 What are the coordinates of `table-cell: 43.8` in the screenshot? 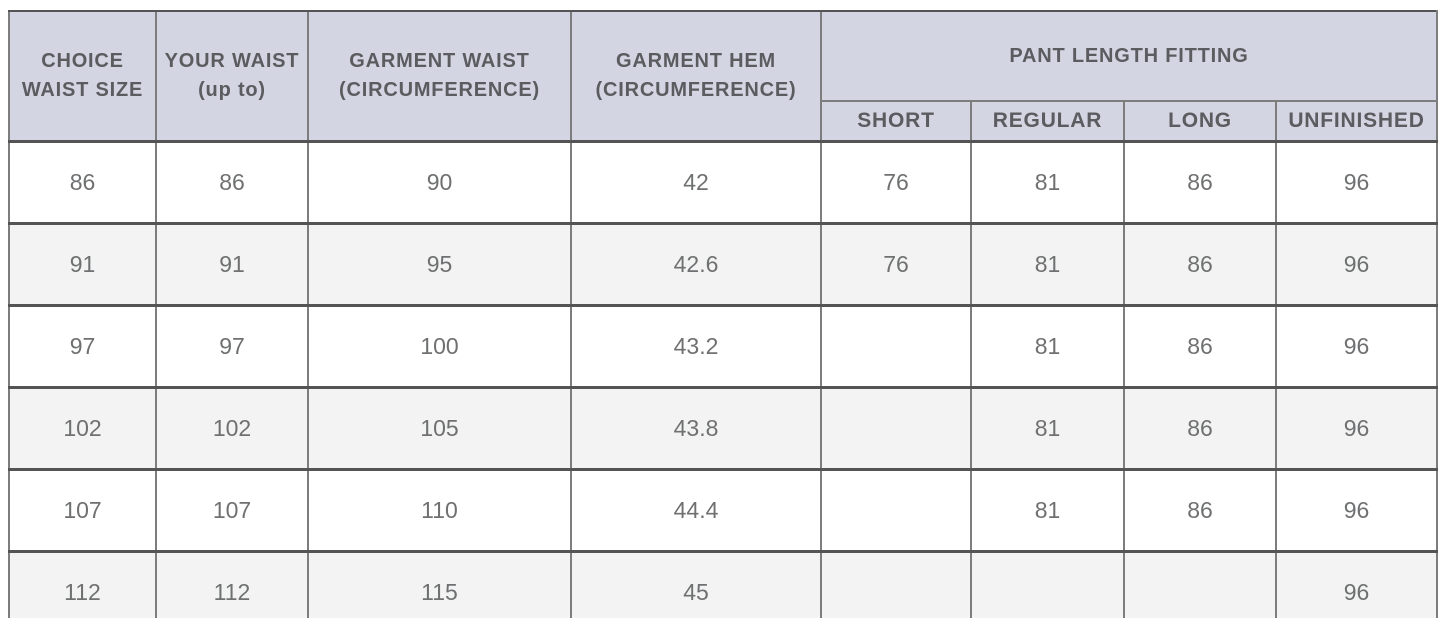 It's located at (695, 428).